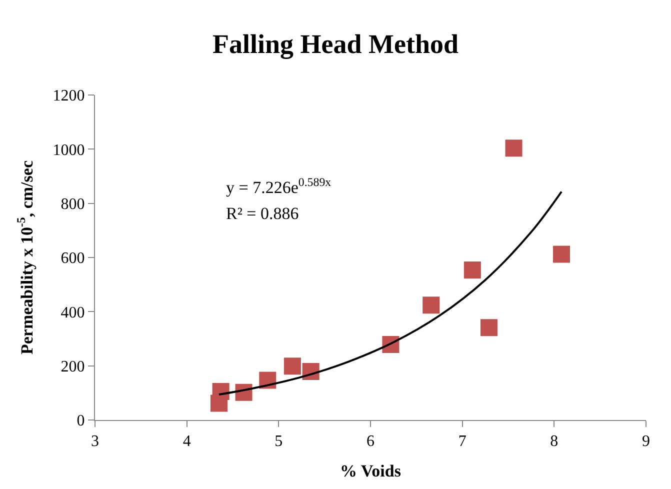  I want to click on x-tick-label: 8, so click(554, 441).